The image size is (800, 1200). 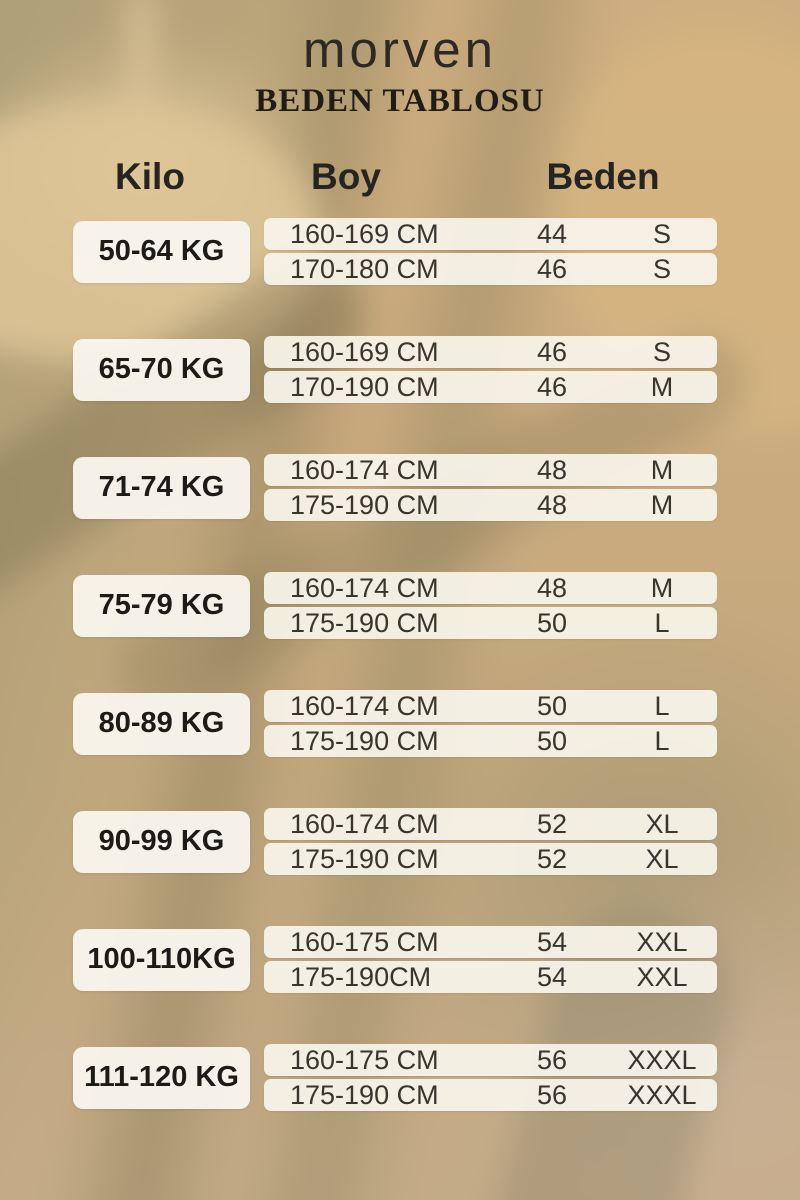 I want to click on size-row: 170-190 CM 46 M, so click(x=490, y=387).